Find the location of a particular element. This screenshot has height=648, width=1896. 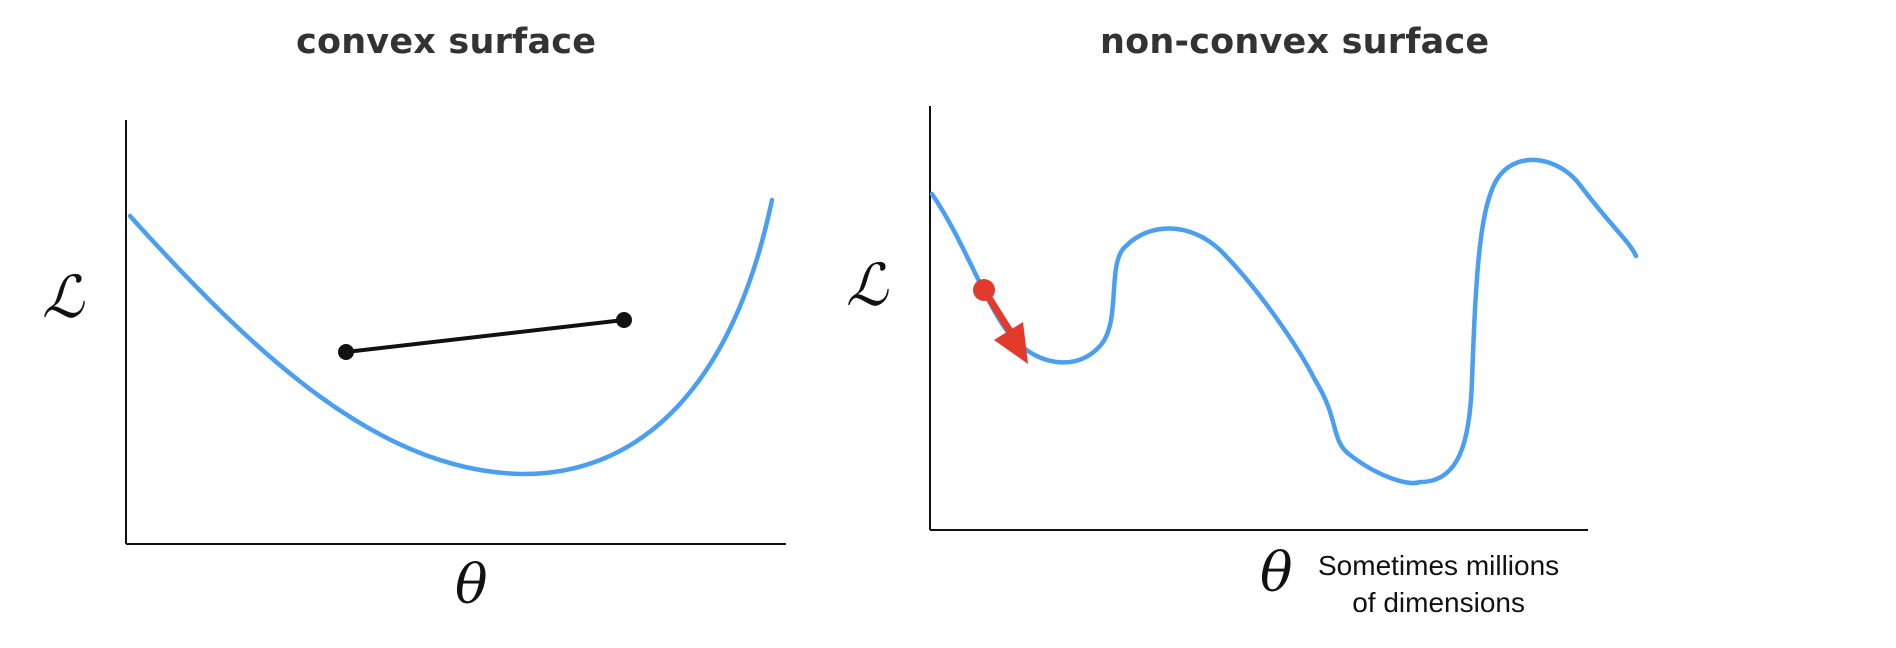

convex-curve is located at coordinates (451, 337).